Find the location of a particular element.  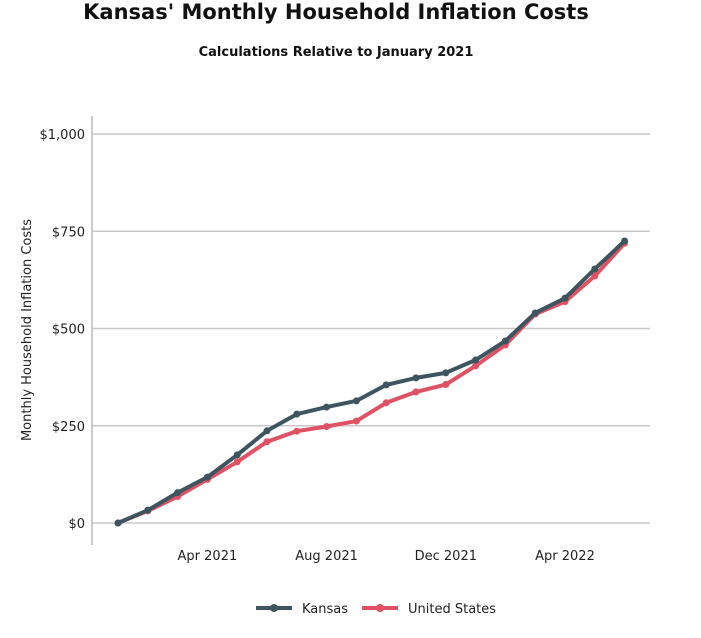

y-tick-label: $1,000 is located at coordinates (63, 135).